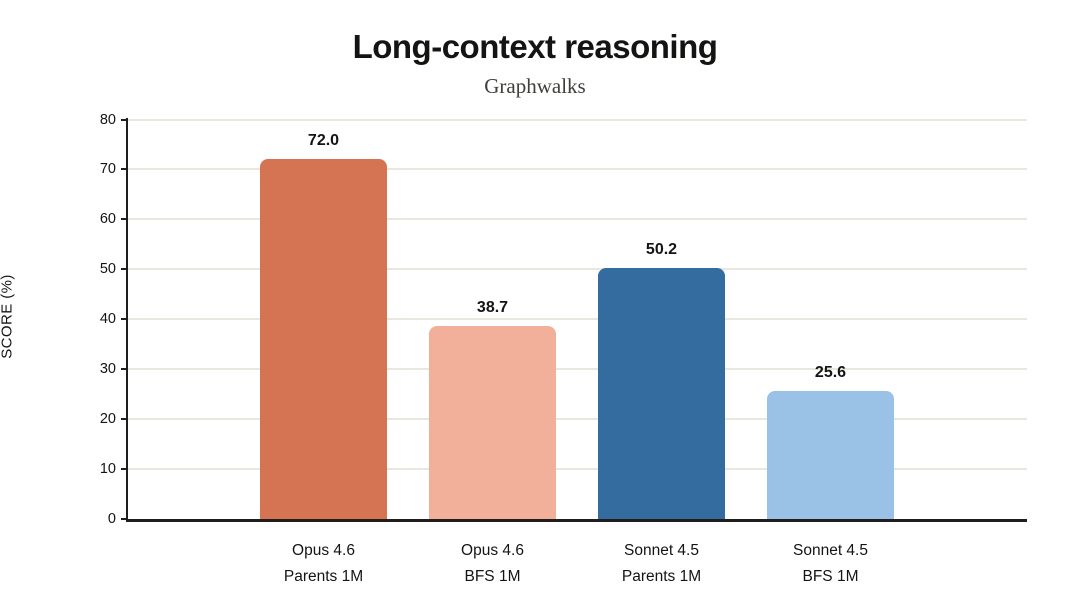  Describe the element at coordinates (535, 46) in the screenshot. I see `chart-title: Long-context reasoning` at that location.